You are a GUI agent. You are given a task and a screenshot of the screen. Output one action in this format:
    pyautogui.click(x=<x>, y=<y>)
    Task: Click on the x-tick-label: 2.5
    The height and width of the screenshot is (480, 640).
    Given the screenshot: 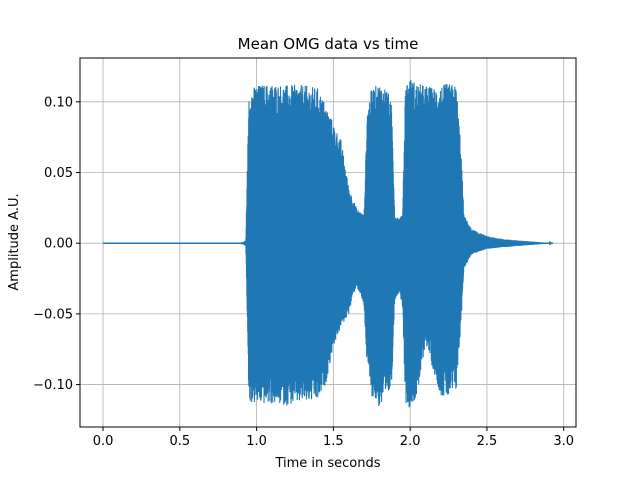 What is the action you would take?
    pyautogui.click(x=487, y=441)
    